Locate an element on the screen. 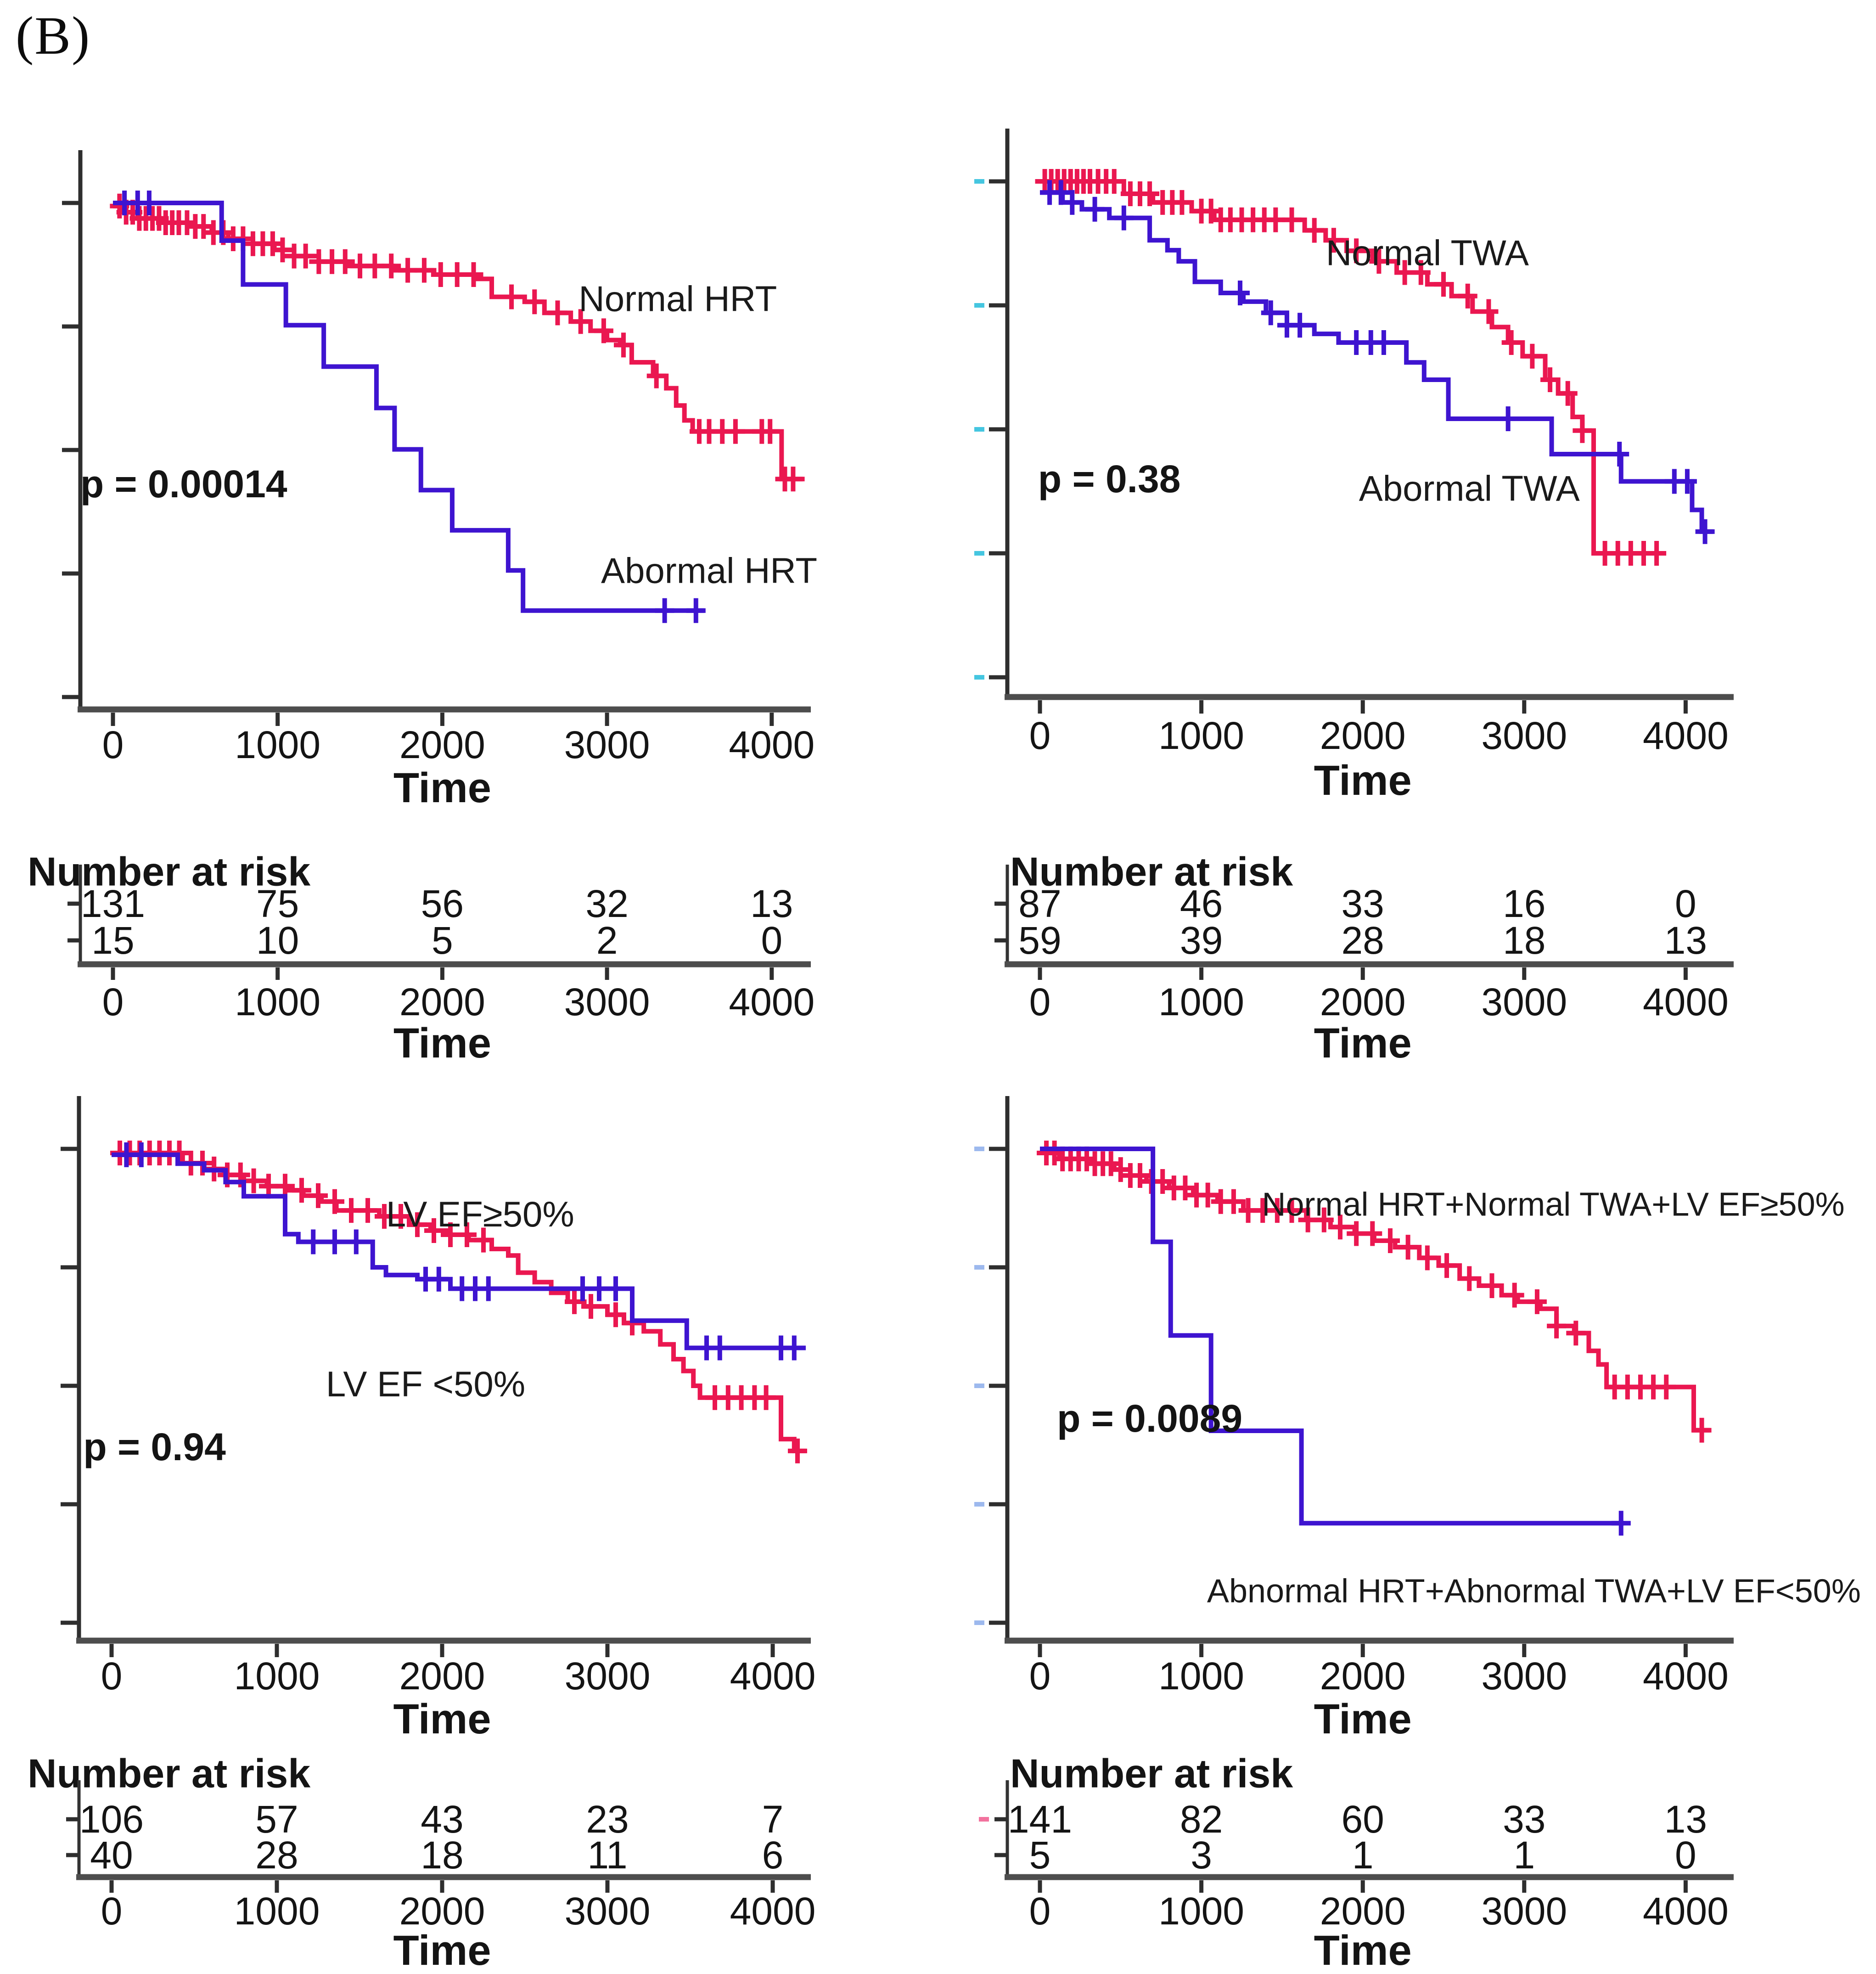 Image resolution: width=1876 pixels, height=1974 pixels. risk-count: 15 is located at coordinates (112, 941).